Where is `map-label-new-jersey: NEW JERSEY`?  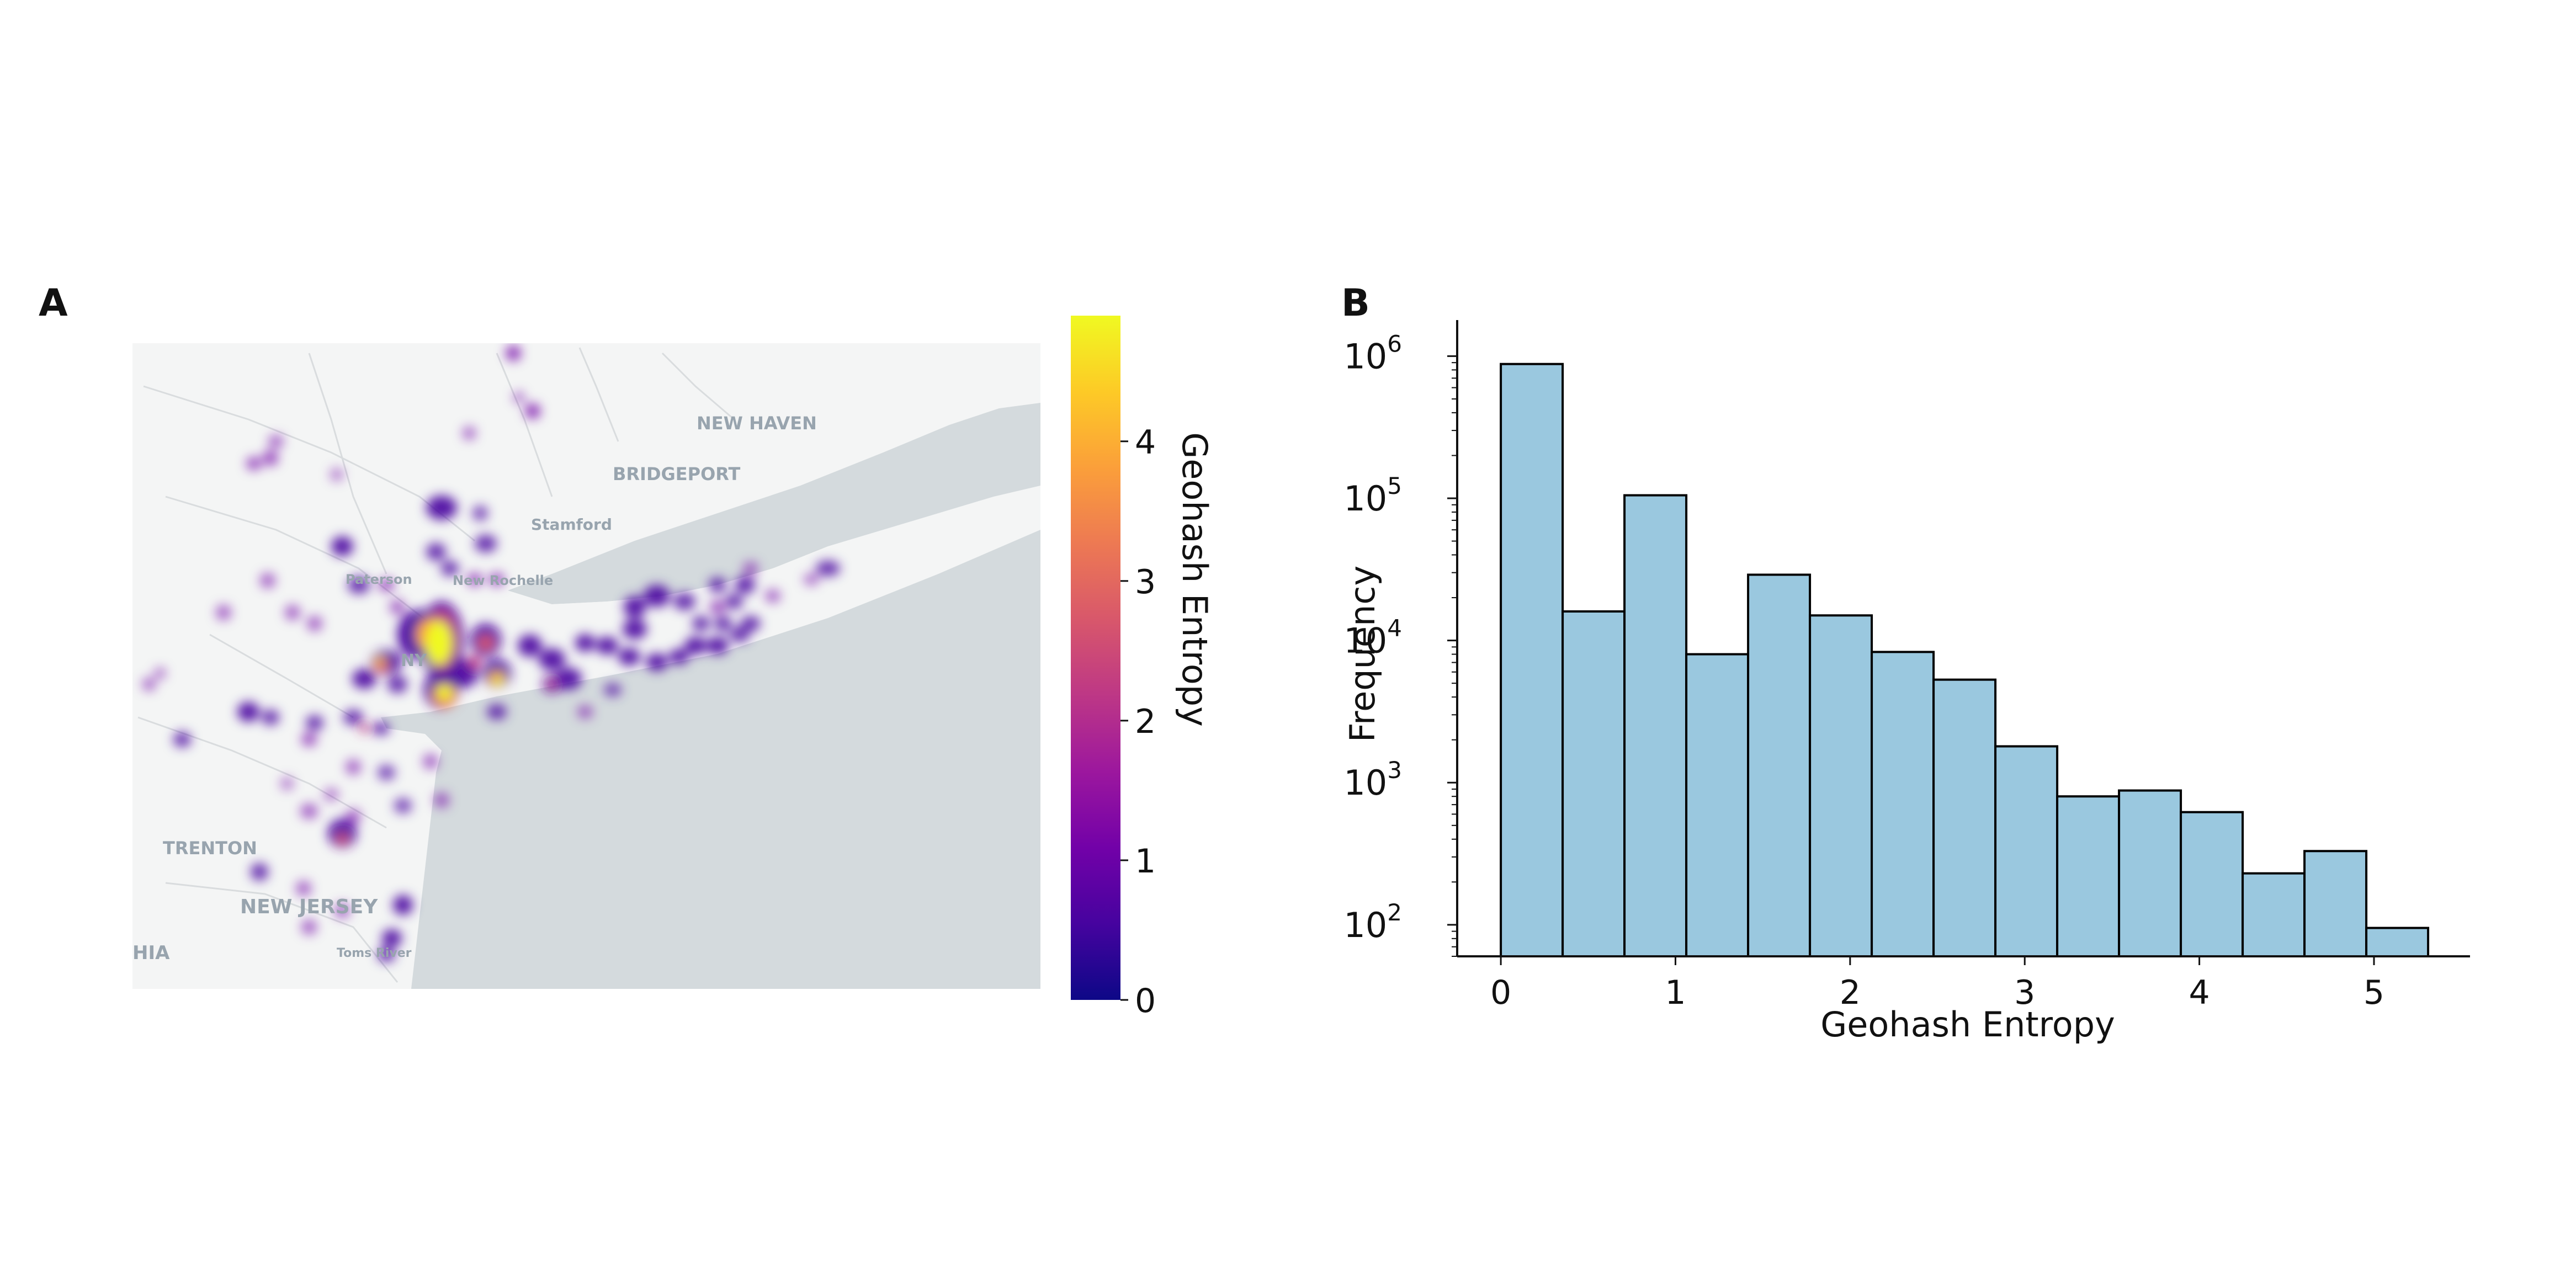 map-label-new-jersey: NEW JERSEY is located at coordinates (309, 907).